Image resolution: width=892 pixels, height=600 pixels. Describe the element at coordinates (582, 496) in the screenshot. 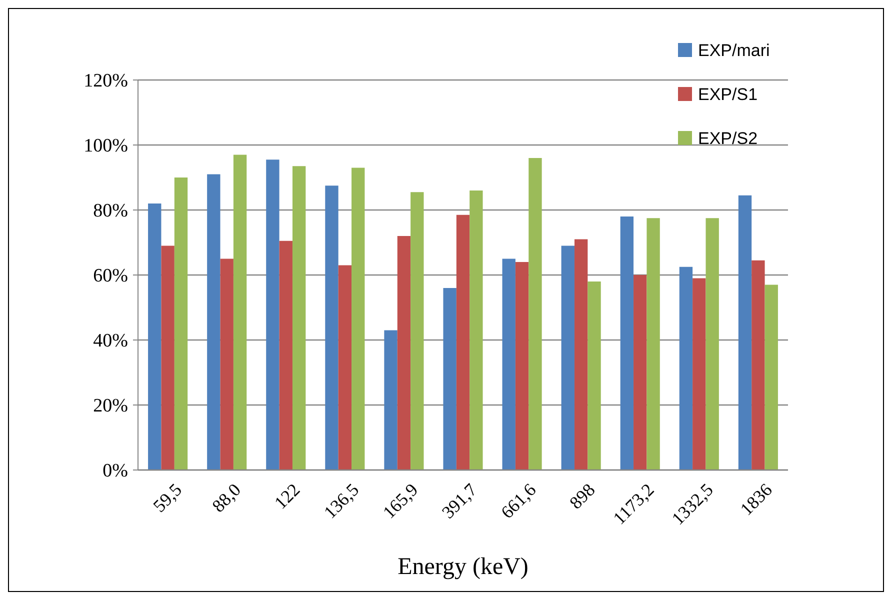

I see `x-tick-label: 898` at that location.